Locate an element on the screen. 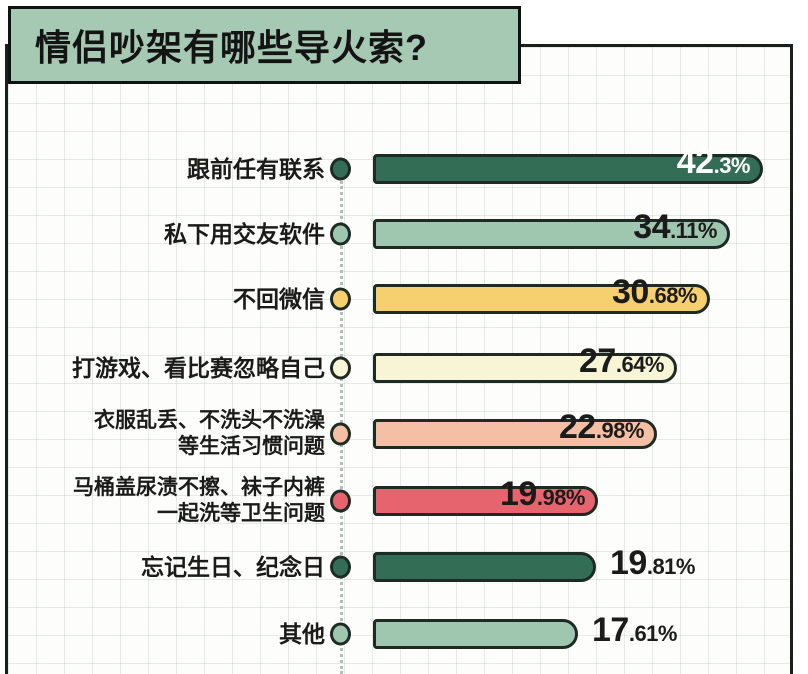 This screenshot has height=674, width=808. chart-row: 私下用交友软件 34.11% is located at coordinates (404, 229).